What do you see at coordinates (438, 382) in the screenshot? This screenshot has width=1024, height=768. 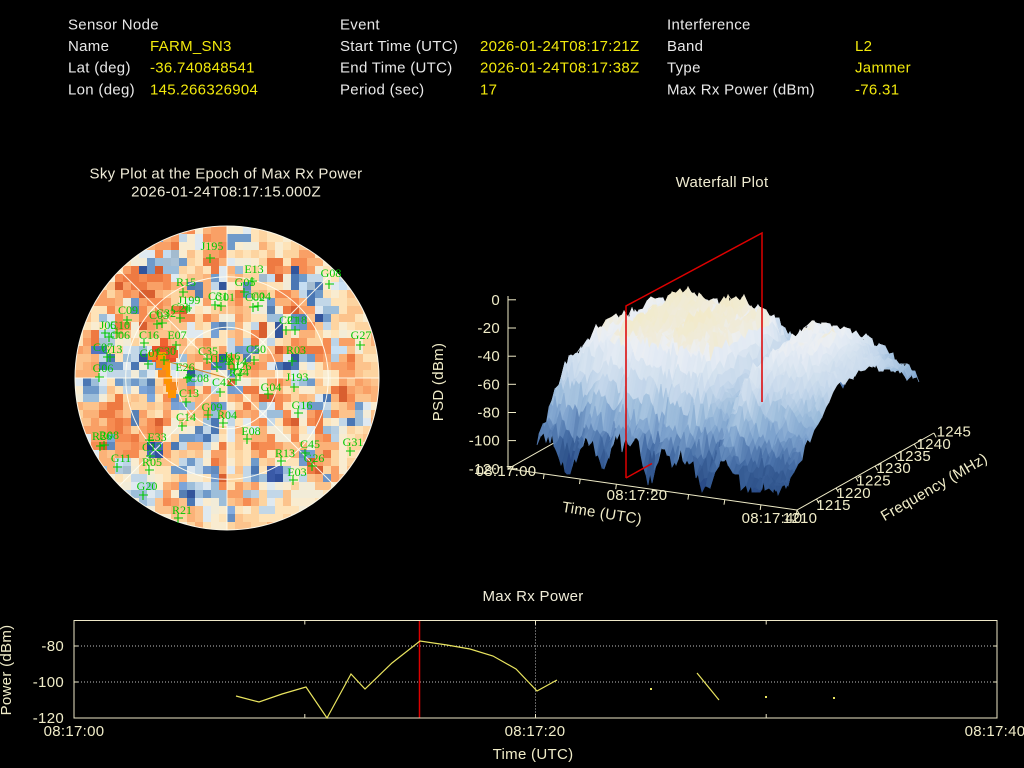 I see `svg-text: PSD (dBm)` at bounding box center [438, 382].